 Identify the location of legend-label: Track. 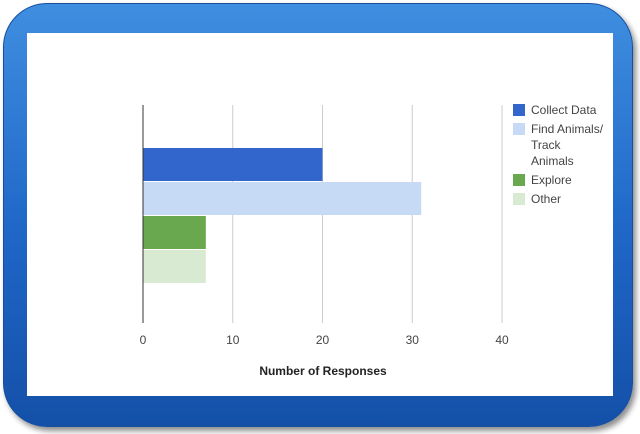
(546, 145).